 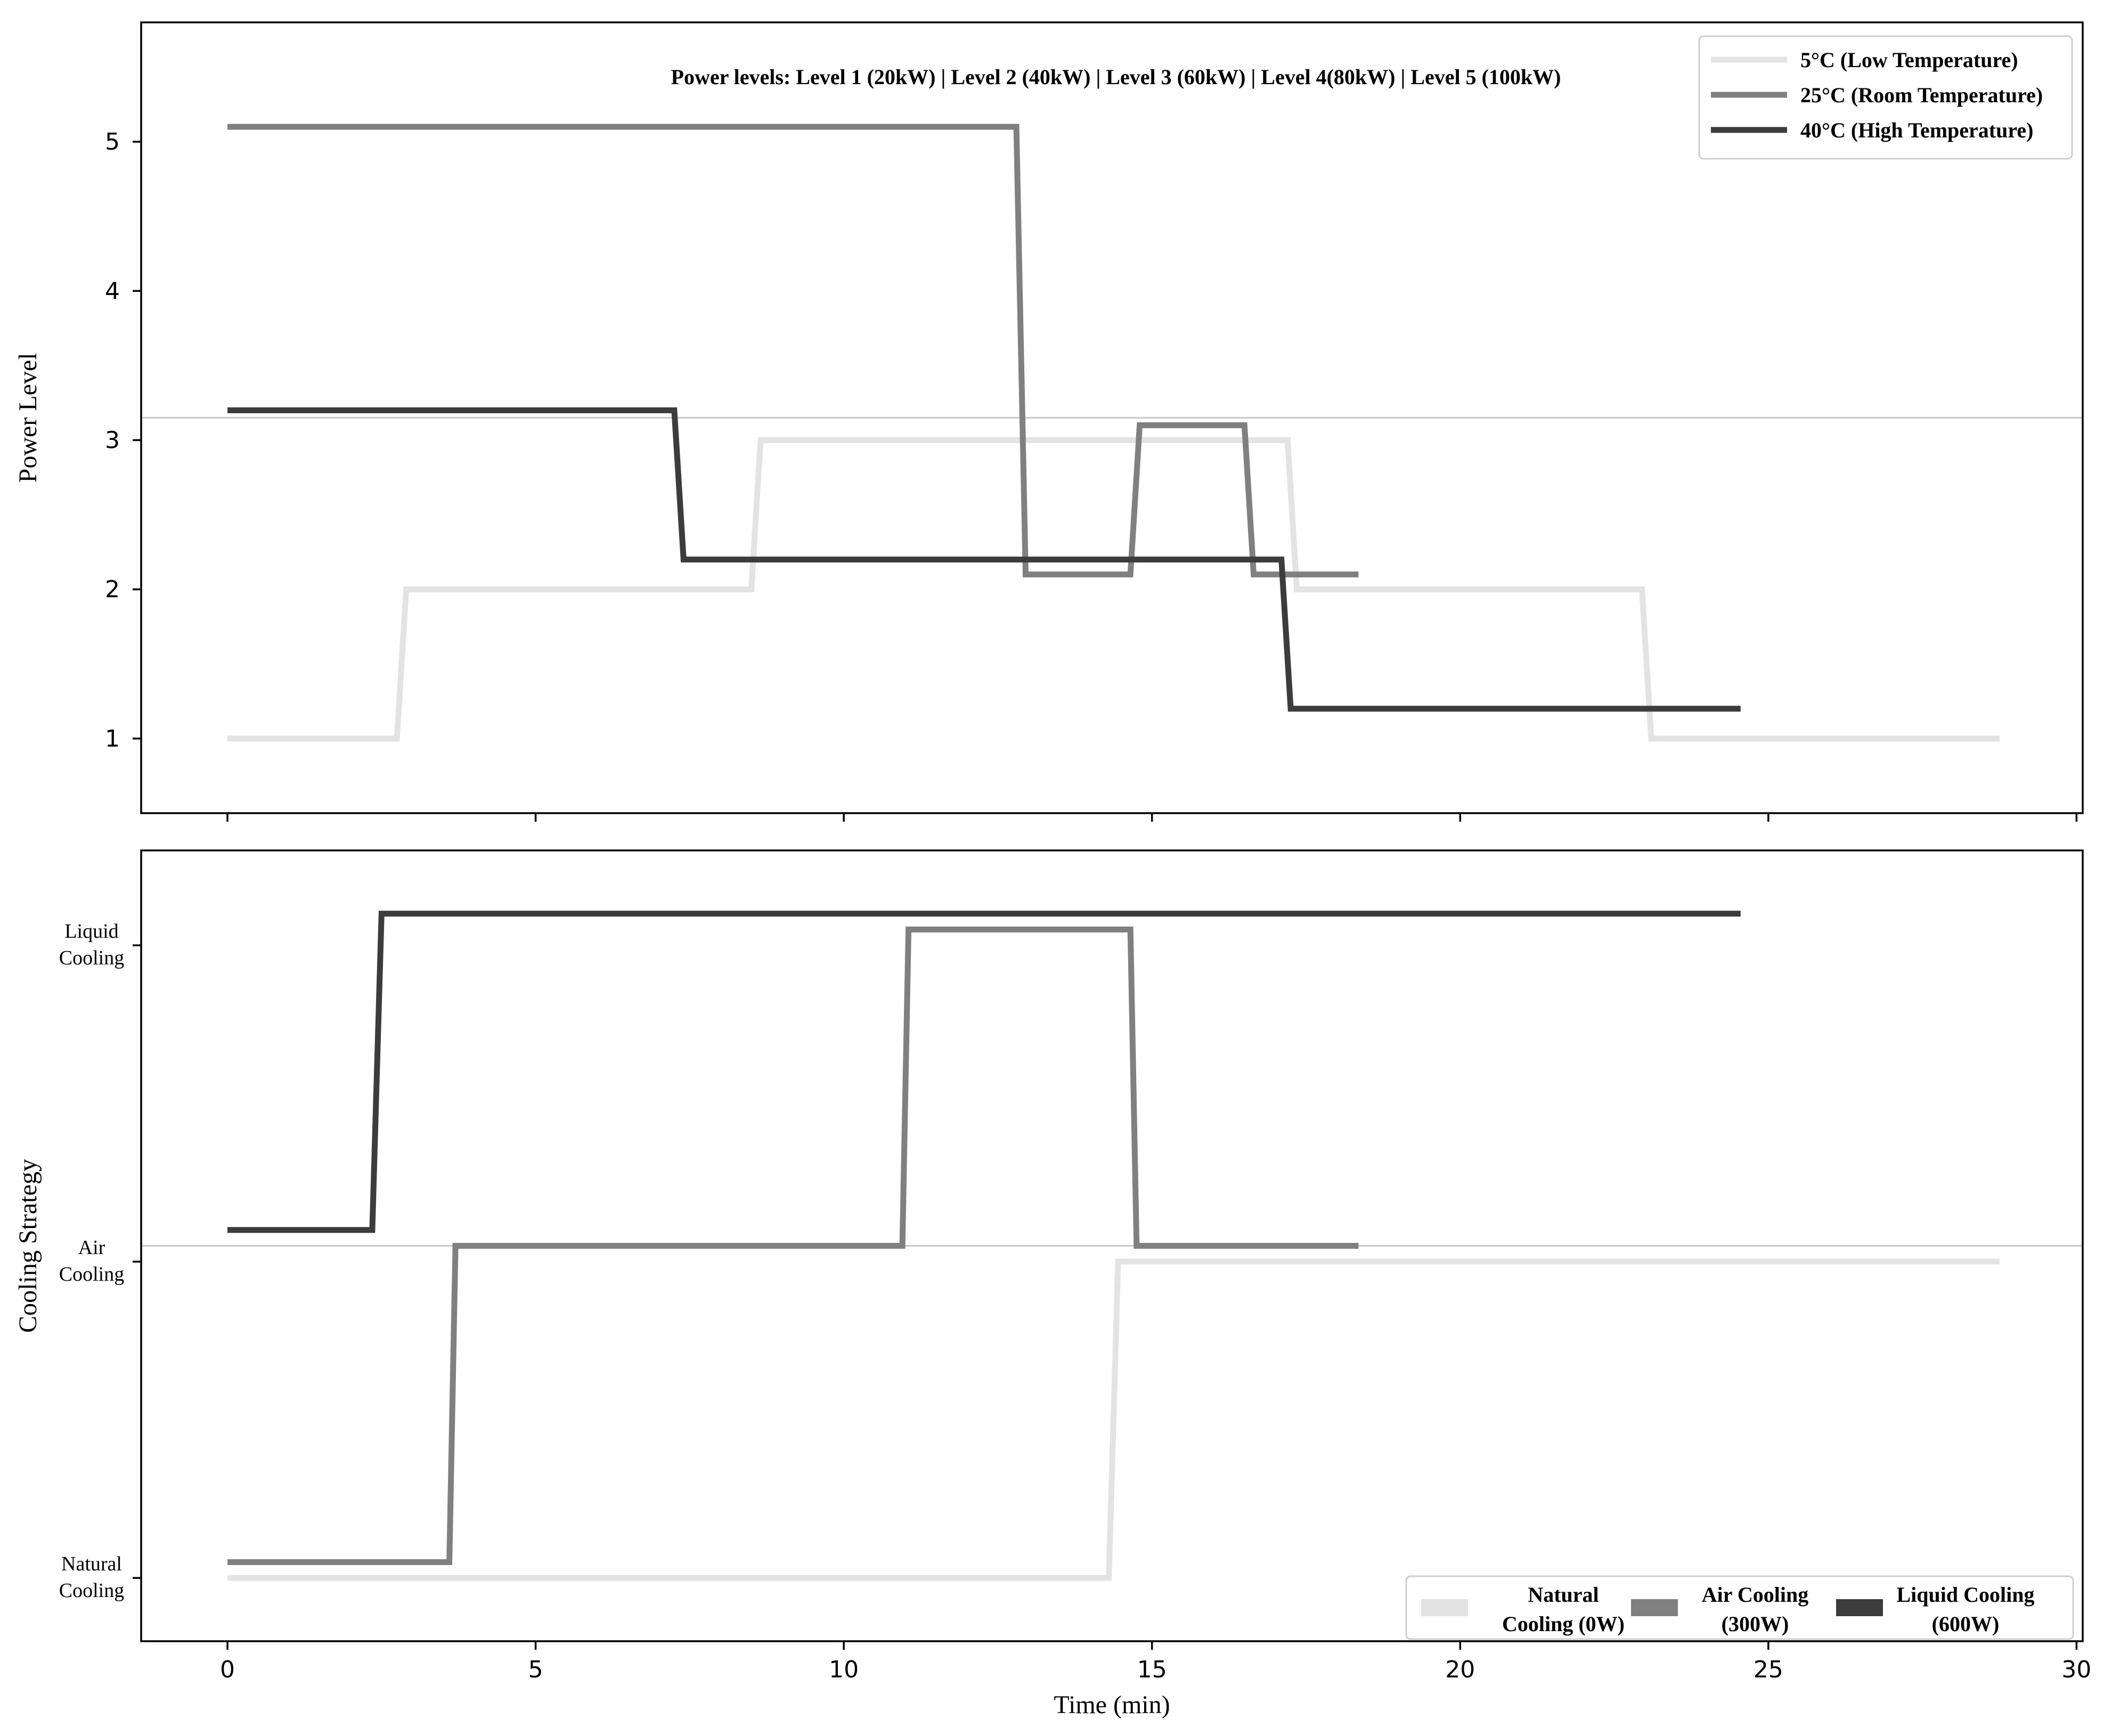 What do you see at coordinates (1152, 1669) in the screenshot?
I see `x-tick-label-15: 15` at bounding box center [1152, 1669].